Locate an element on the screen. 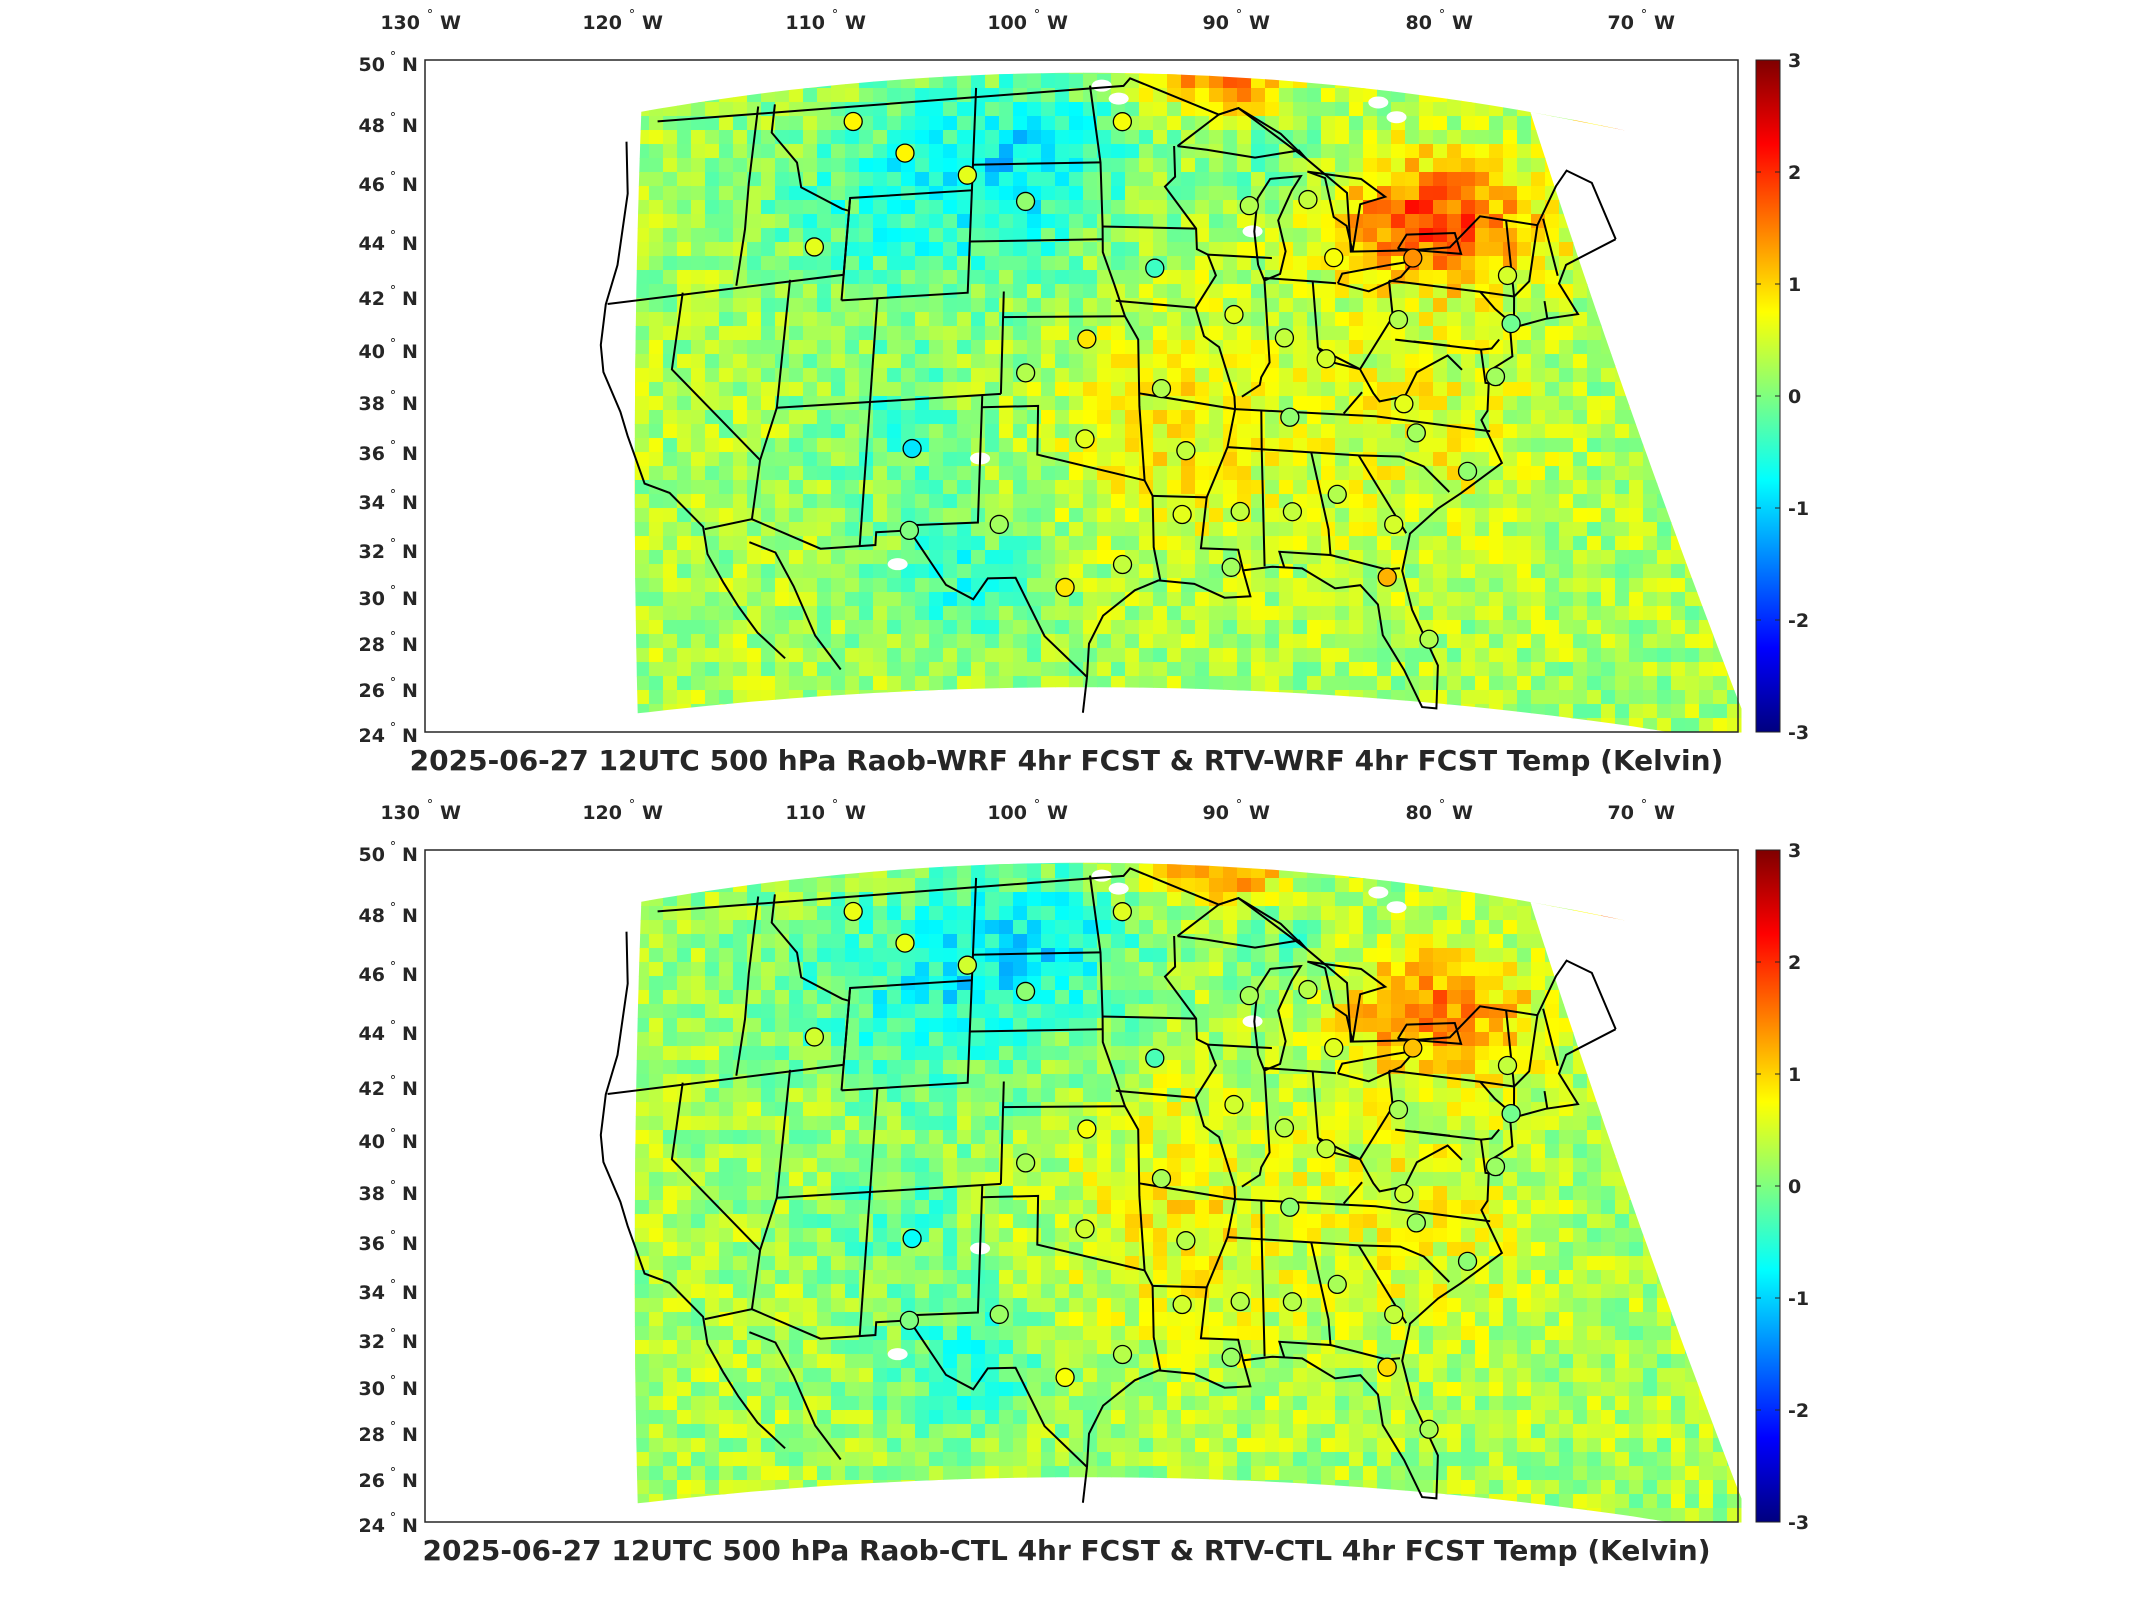  lat-label: 44 is located at coordinates (372, 1034).